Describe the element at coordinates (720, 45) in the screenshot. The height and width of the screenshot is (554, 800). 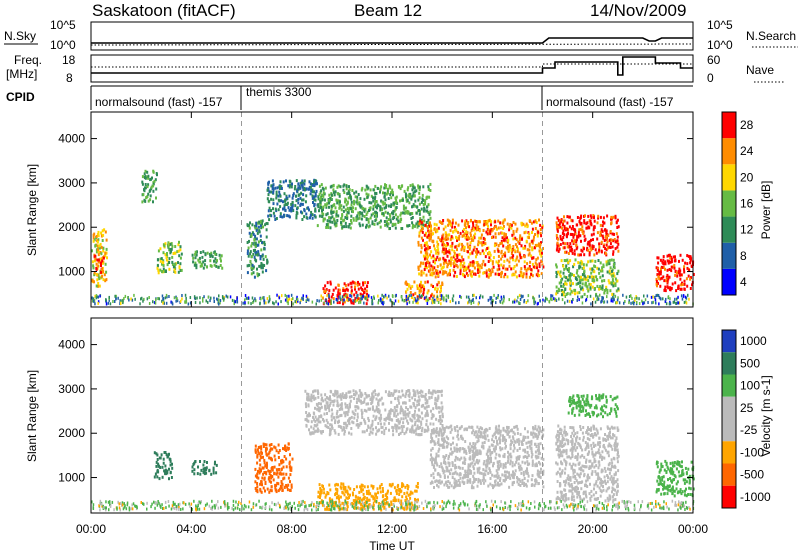
I see `noise-right-tick-bottom: 10^0` at that location.